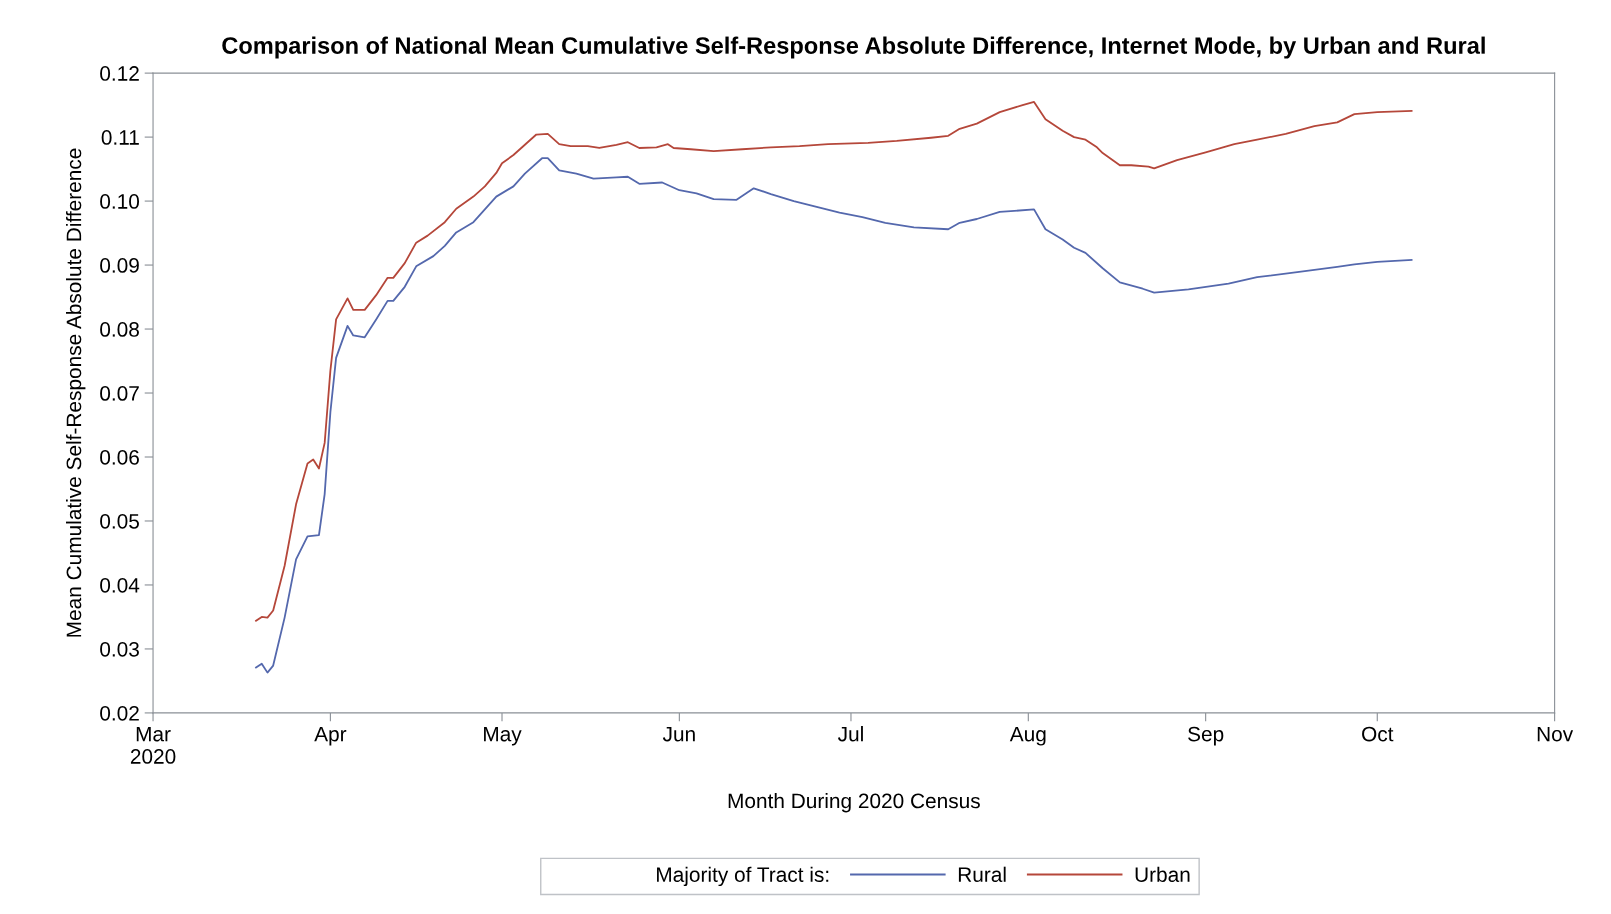 The image size is (1611, 914). I want to click on chart-title: Comparison of National Mean Cumulative Self-Response Absolute Difference, Internet Mode, by Urban and Rural, so click(853, 47).